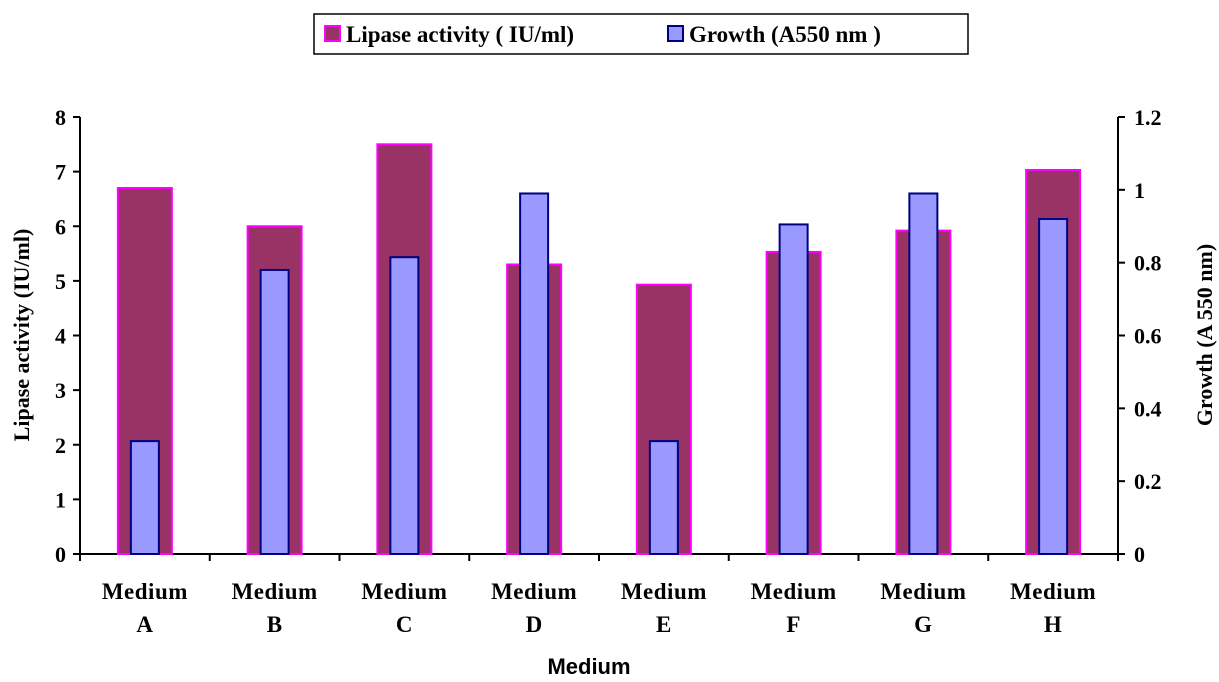  I want to click on legend-frame, so click(641, 34).